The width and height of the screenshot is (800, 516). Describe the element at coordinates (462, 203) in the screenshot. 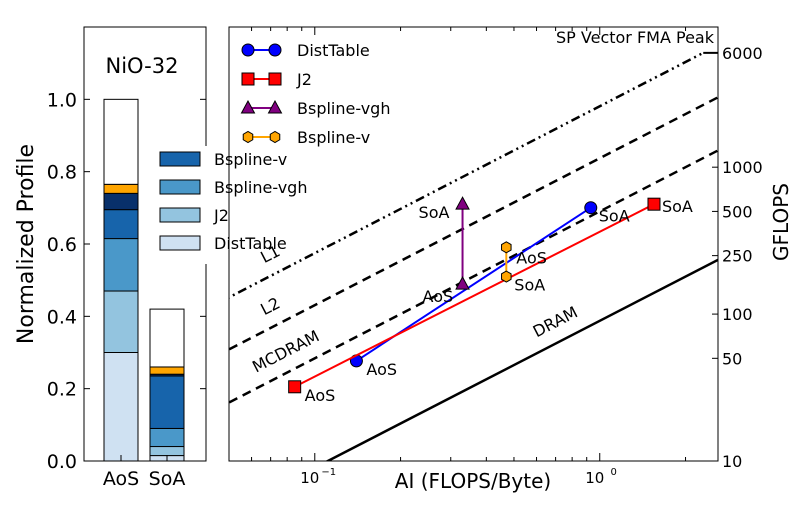

I see `data-point-bspline-vgh-soa` at that location.